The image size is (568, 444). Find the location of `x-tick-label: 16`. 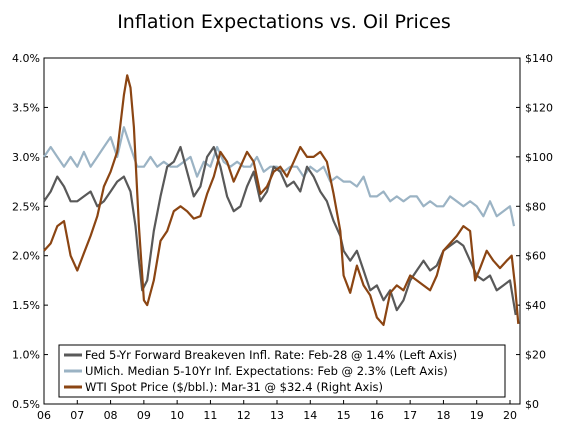

x-tick-label: 16 is located at coordinates (377, 415).